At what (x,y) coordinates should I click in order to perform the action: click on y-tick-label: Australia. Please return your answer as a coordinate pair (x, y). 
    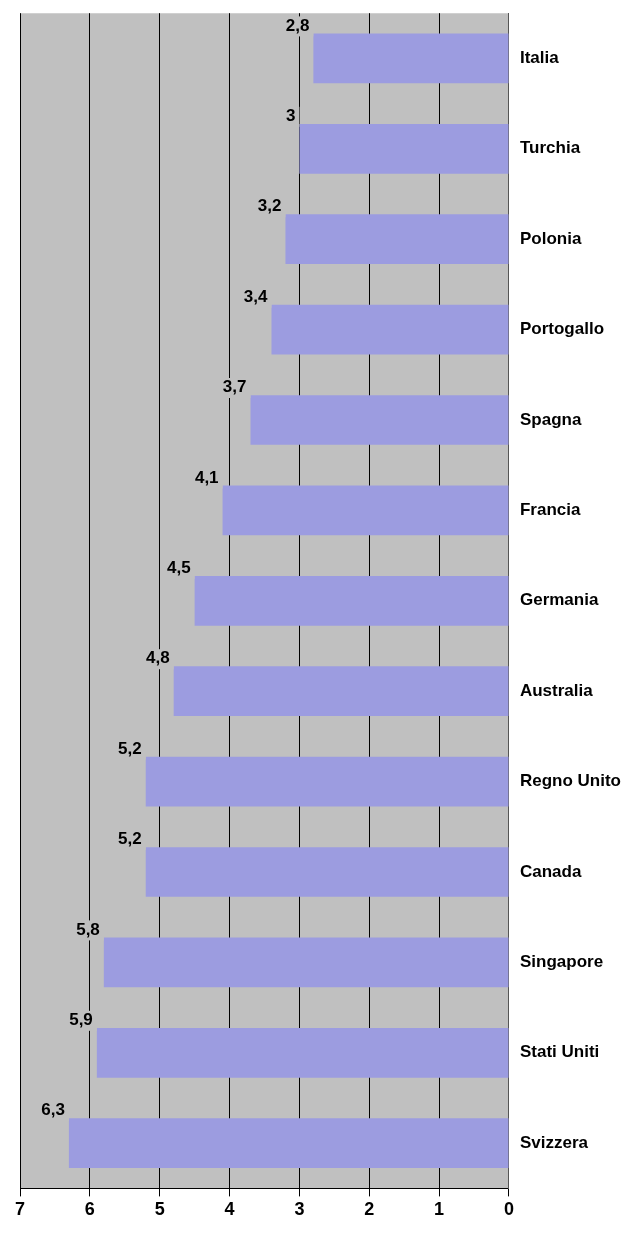
    Looking at the image, I should click on (556, 690).